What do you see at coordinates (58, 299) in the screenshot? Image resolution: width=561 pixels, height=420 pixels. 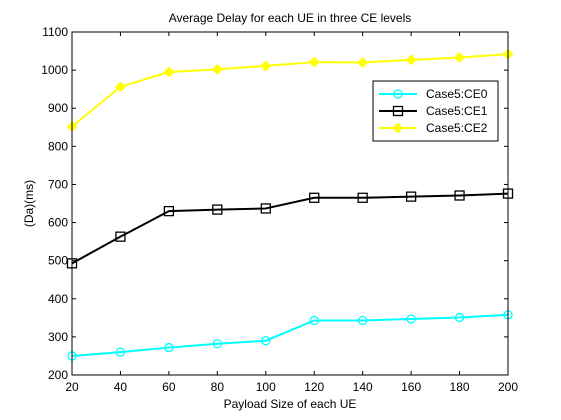 I see `y-tick-label: 400` at bounding box center [58, 299].